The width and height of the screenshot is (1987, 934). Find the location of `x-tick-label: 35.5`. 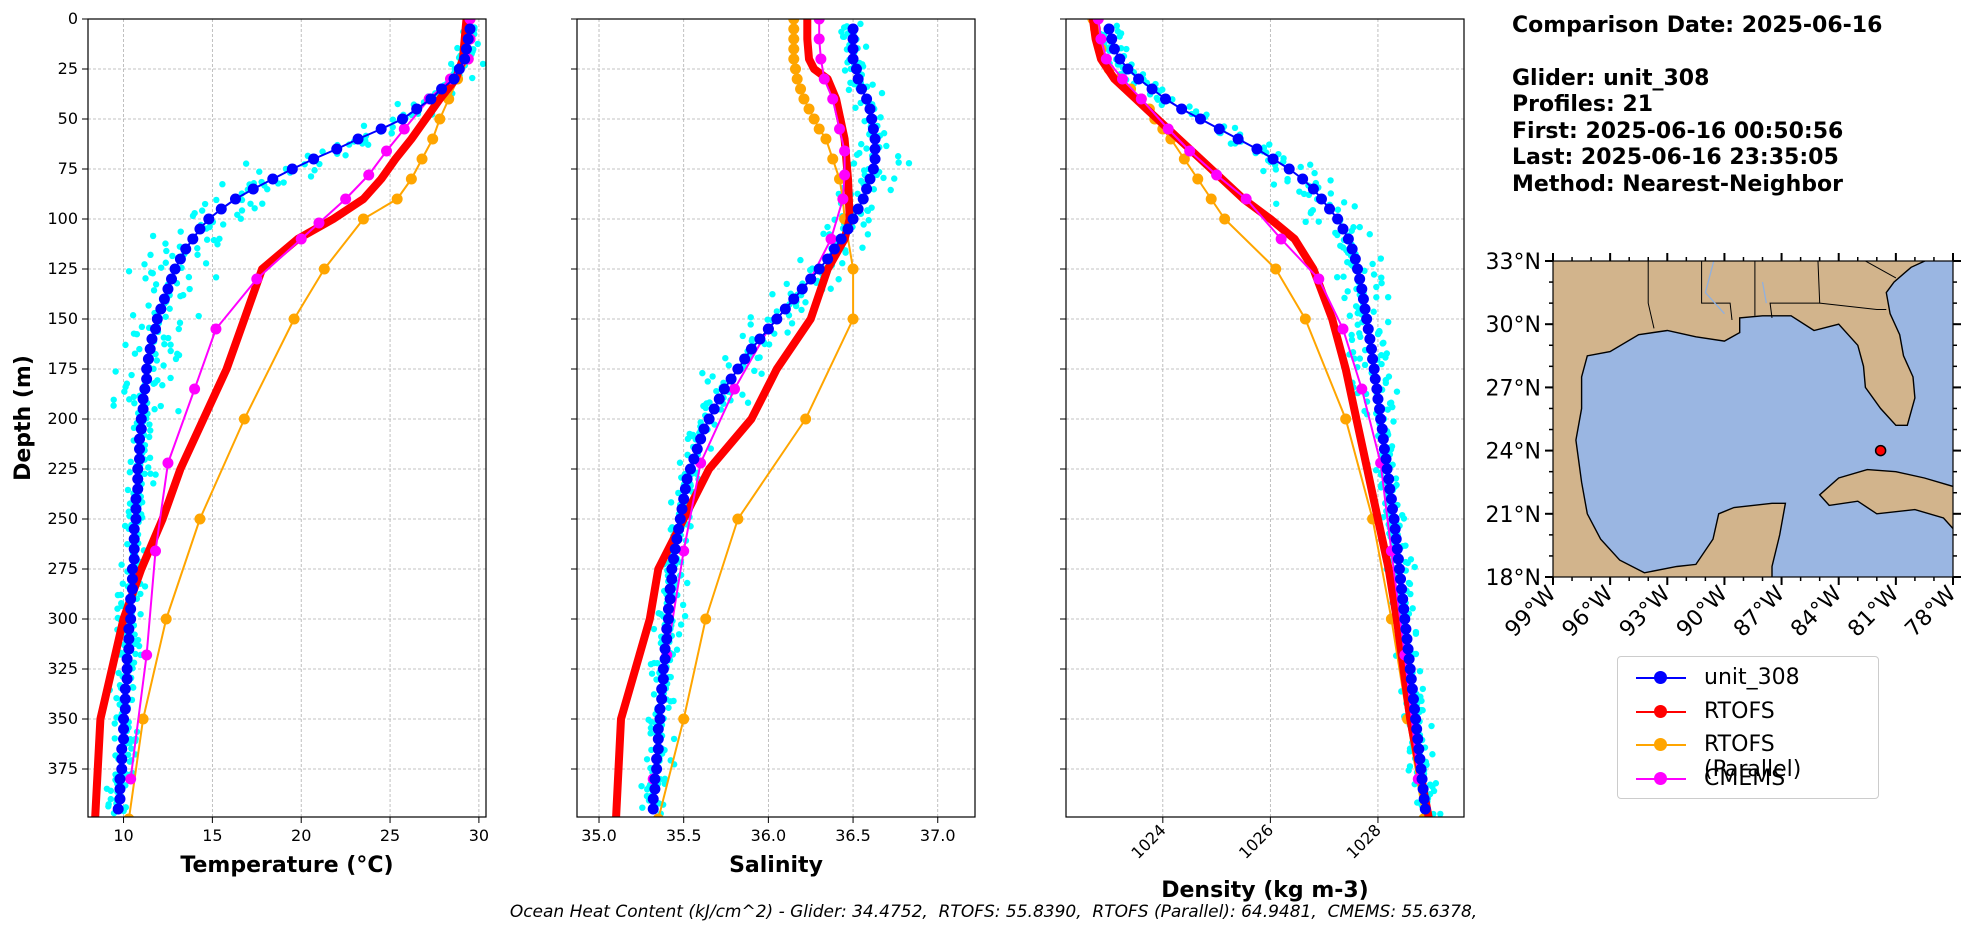

x-tick-label: 35.5 is located at coordinates (684, 835).